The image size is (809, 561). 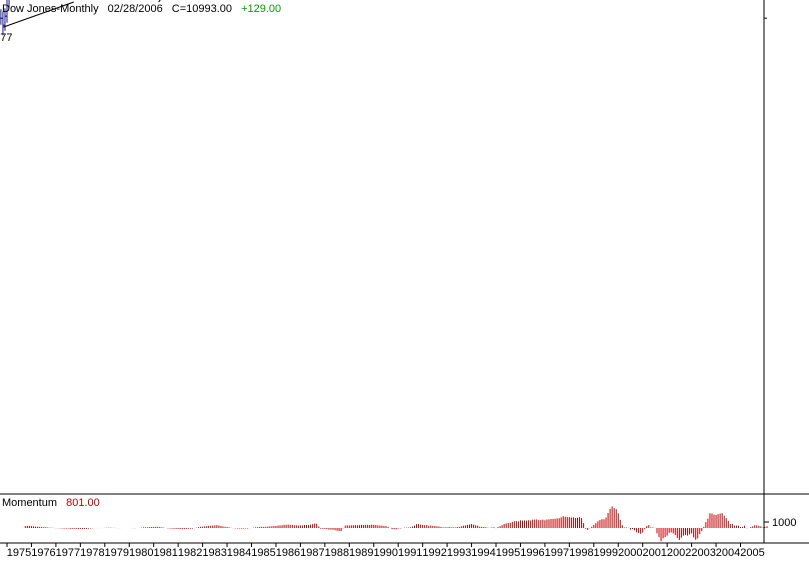 I want to click on x-tick-label: 1997, so click(x=557, y=553).